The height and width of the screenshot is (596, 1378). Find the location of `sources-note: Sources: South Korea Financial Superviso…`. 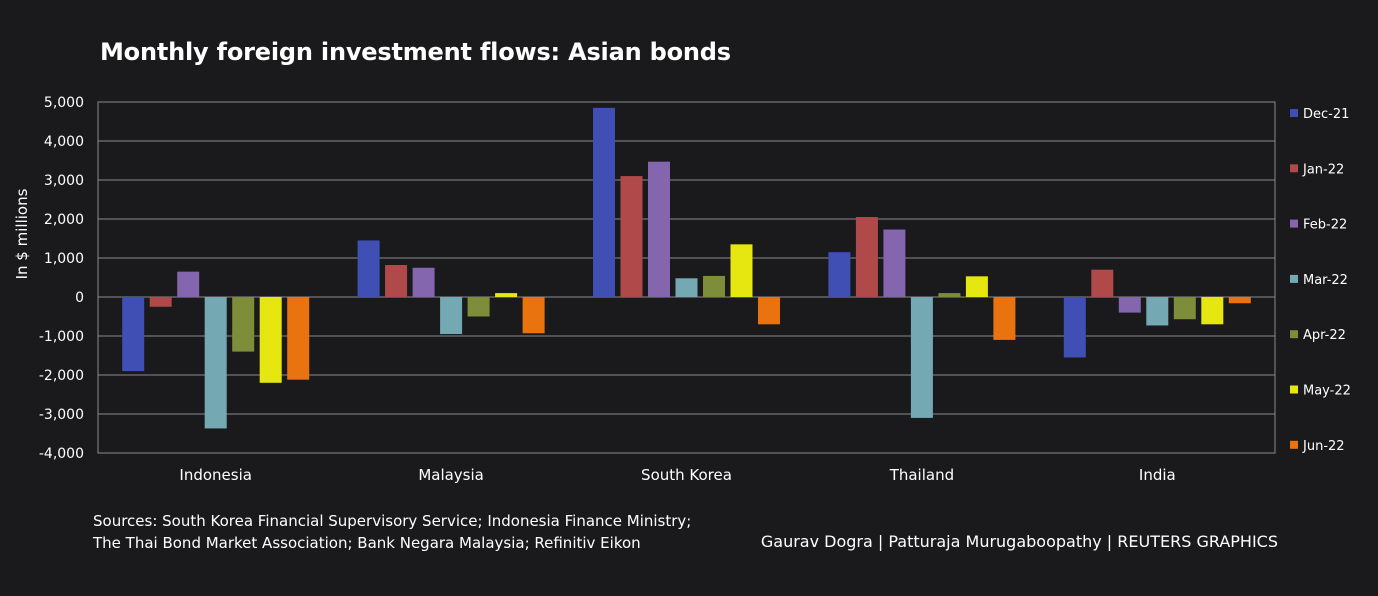

sources-note: Sources: South Korea Financial Superviso… is located at coordinates (392, 532).